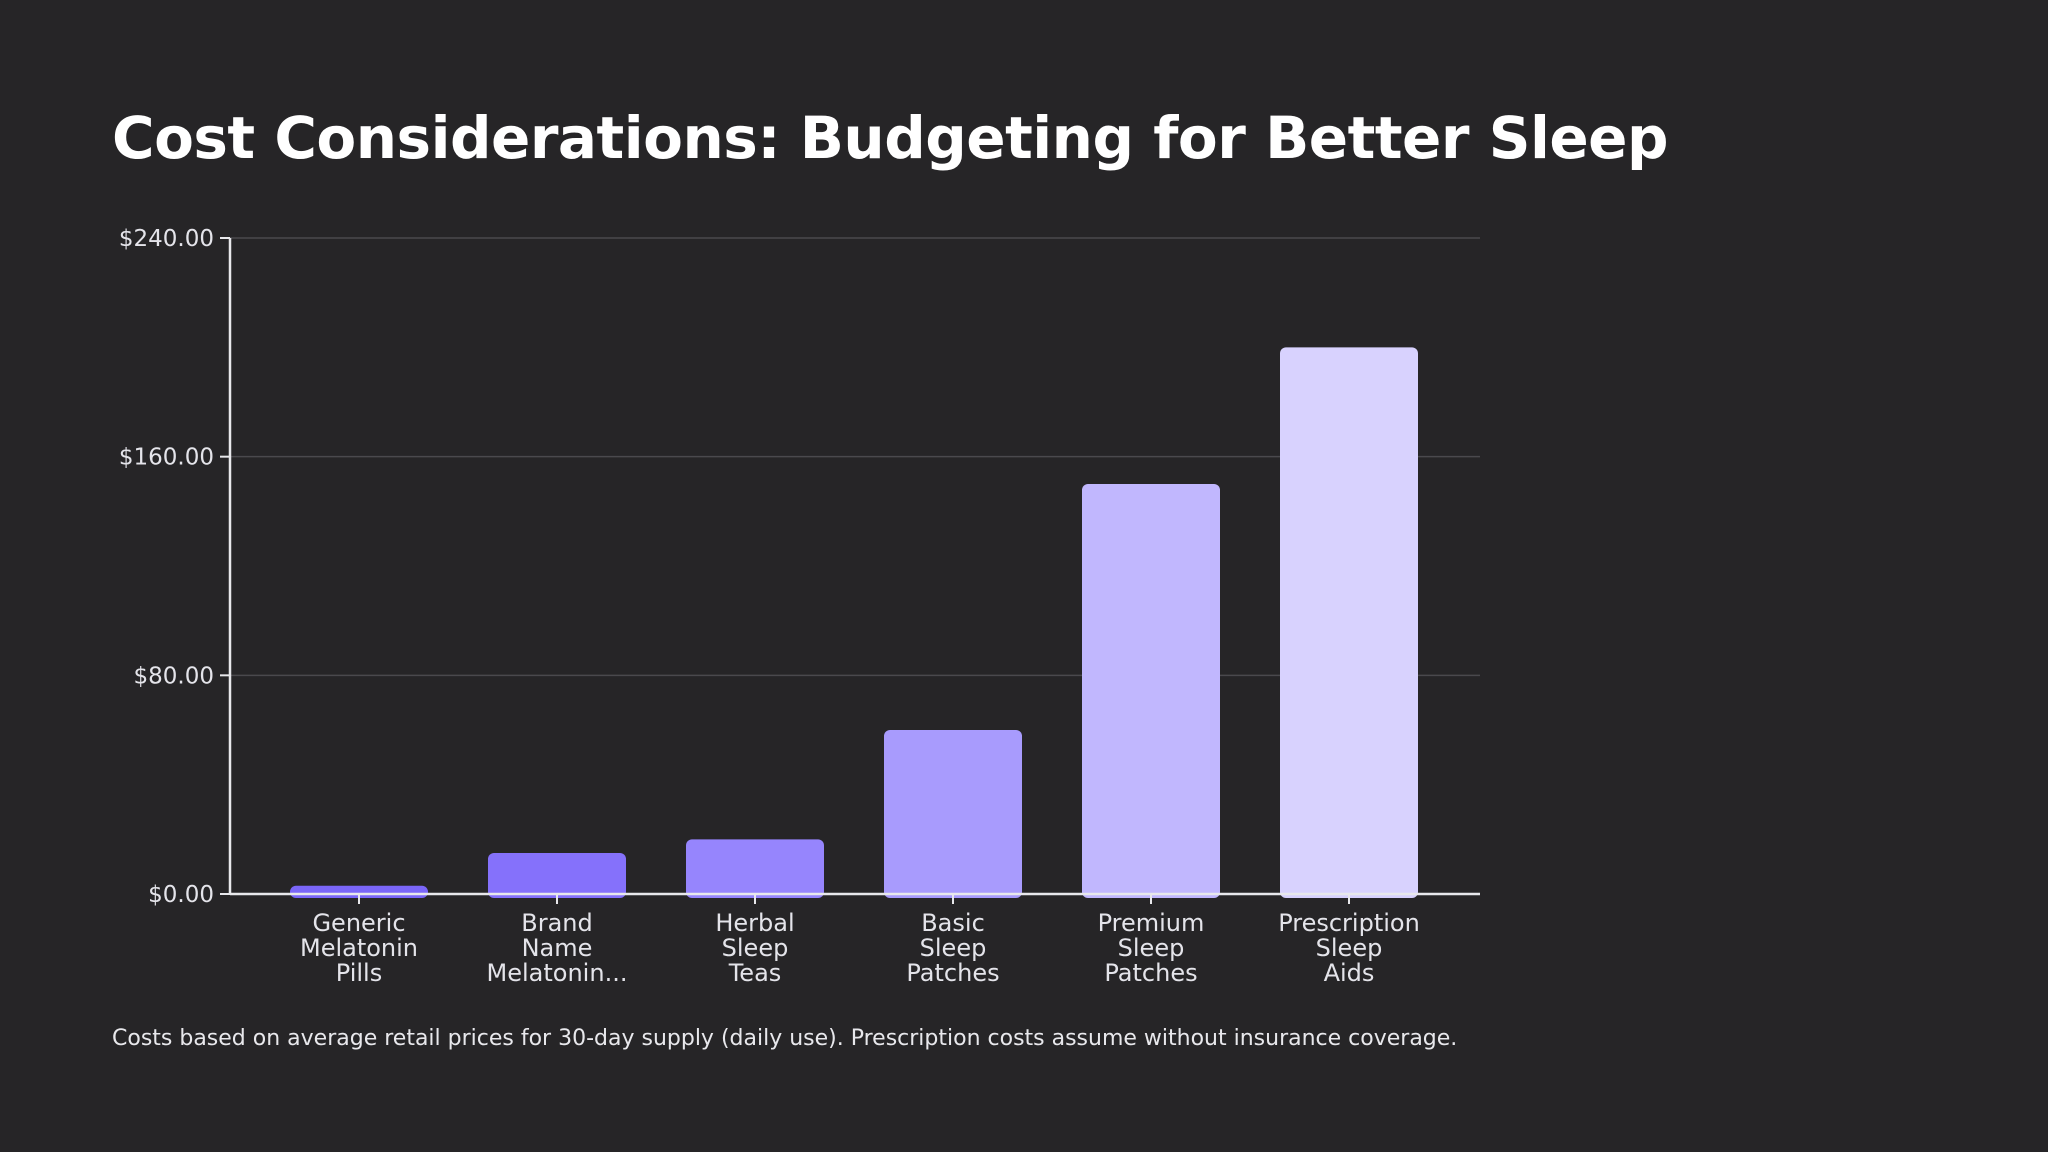 The width and height of the screenshot is (2048, 1152). What do you see at coordinates (174, 676) in the screenshot?
I see `y-tick-label: $80.00` at bounding box center [174, 676].